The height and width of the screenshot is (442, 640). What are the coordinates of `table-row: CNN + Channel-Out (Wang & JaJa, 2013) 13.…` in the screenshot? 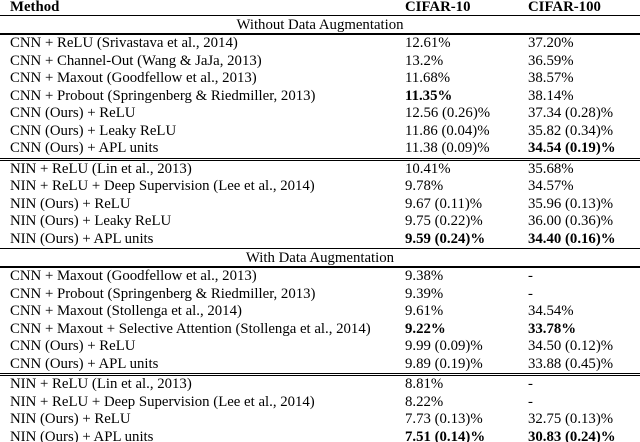 It's located at (320, 62).